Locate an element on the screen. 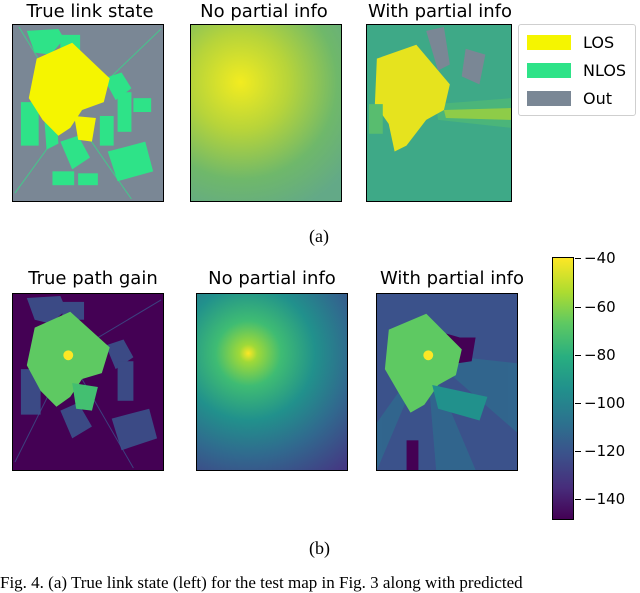 Image resolution: width=640 pixels, height=593 pixels. map-true-link-state is located at coordinates (88, 113).